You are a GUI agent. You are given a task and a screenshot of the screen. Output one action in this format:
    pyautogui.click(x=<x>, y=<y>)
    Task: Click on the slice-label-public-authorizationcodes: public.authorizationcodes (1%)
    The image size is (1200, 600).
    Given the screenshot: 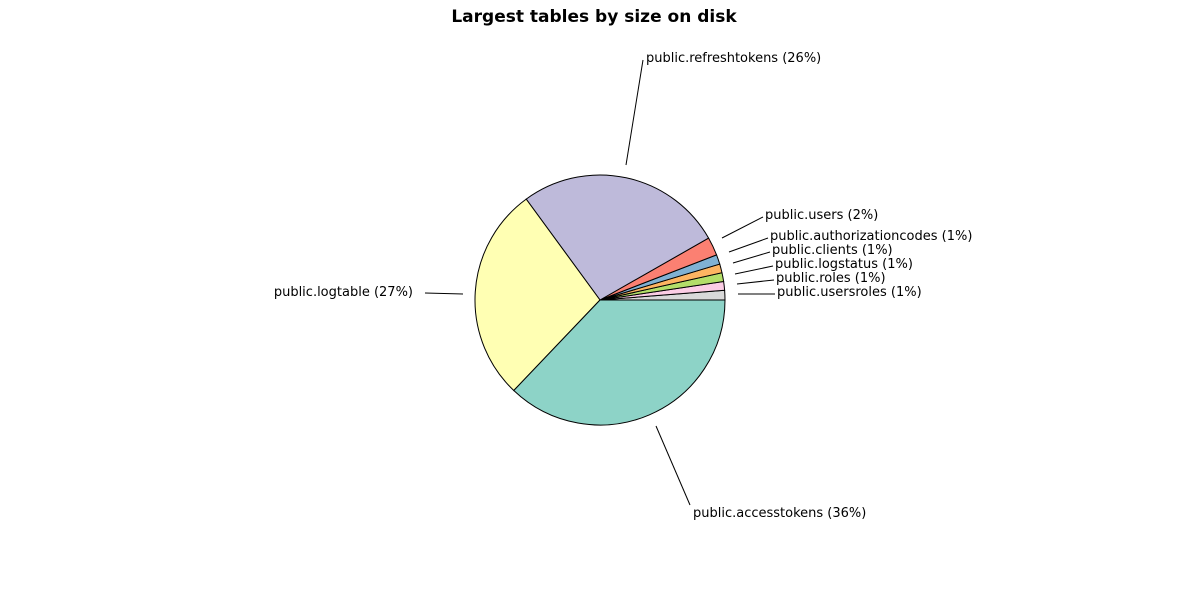 What is the action you would take?
    pyautogui.click(x=871, y=236)
    